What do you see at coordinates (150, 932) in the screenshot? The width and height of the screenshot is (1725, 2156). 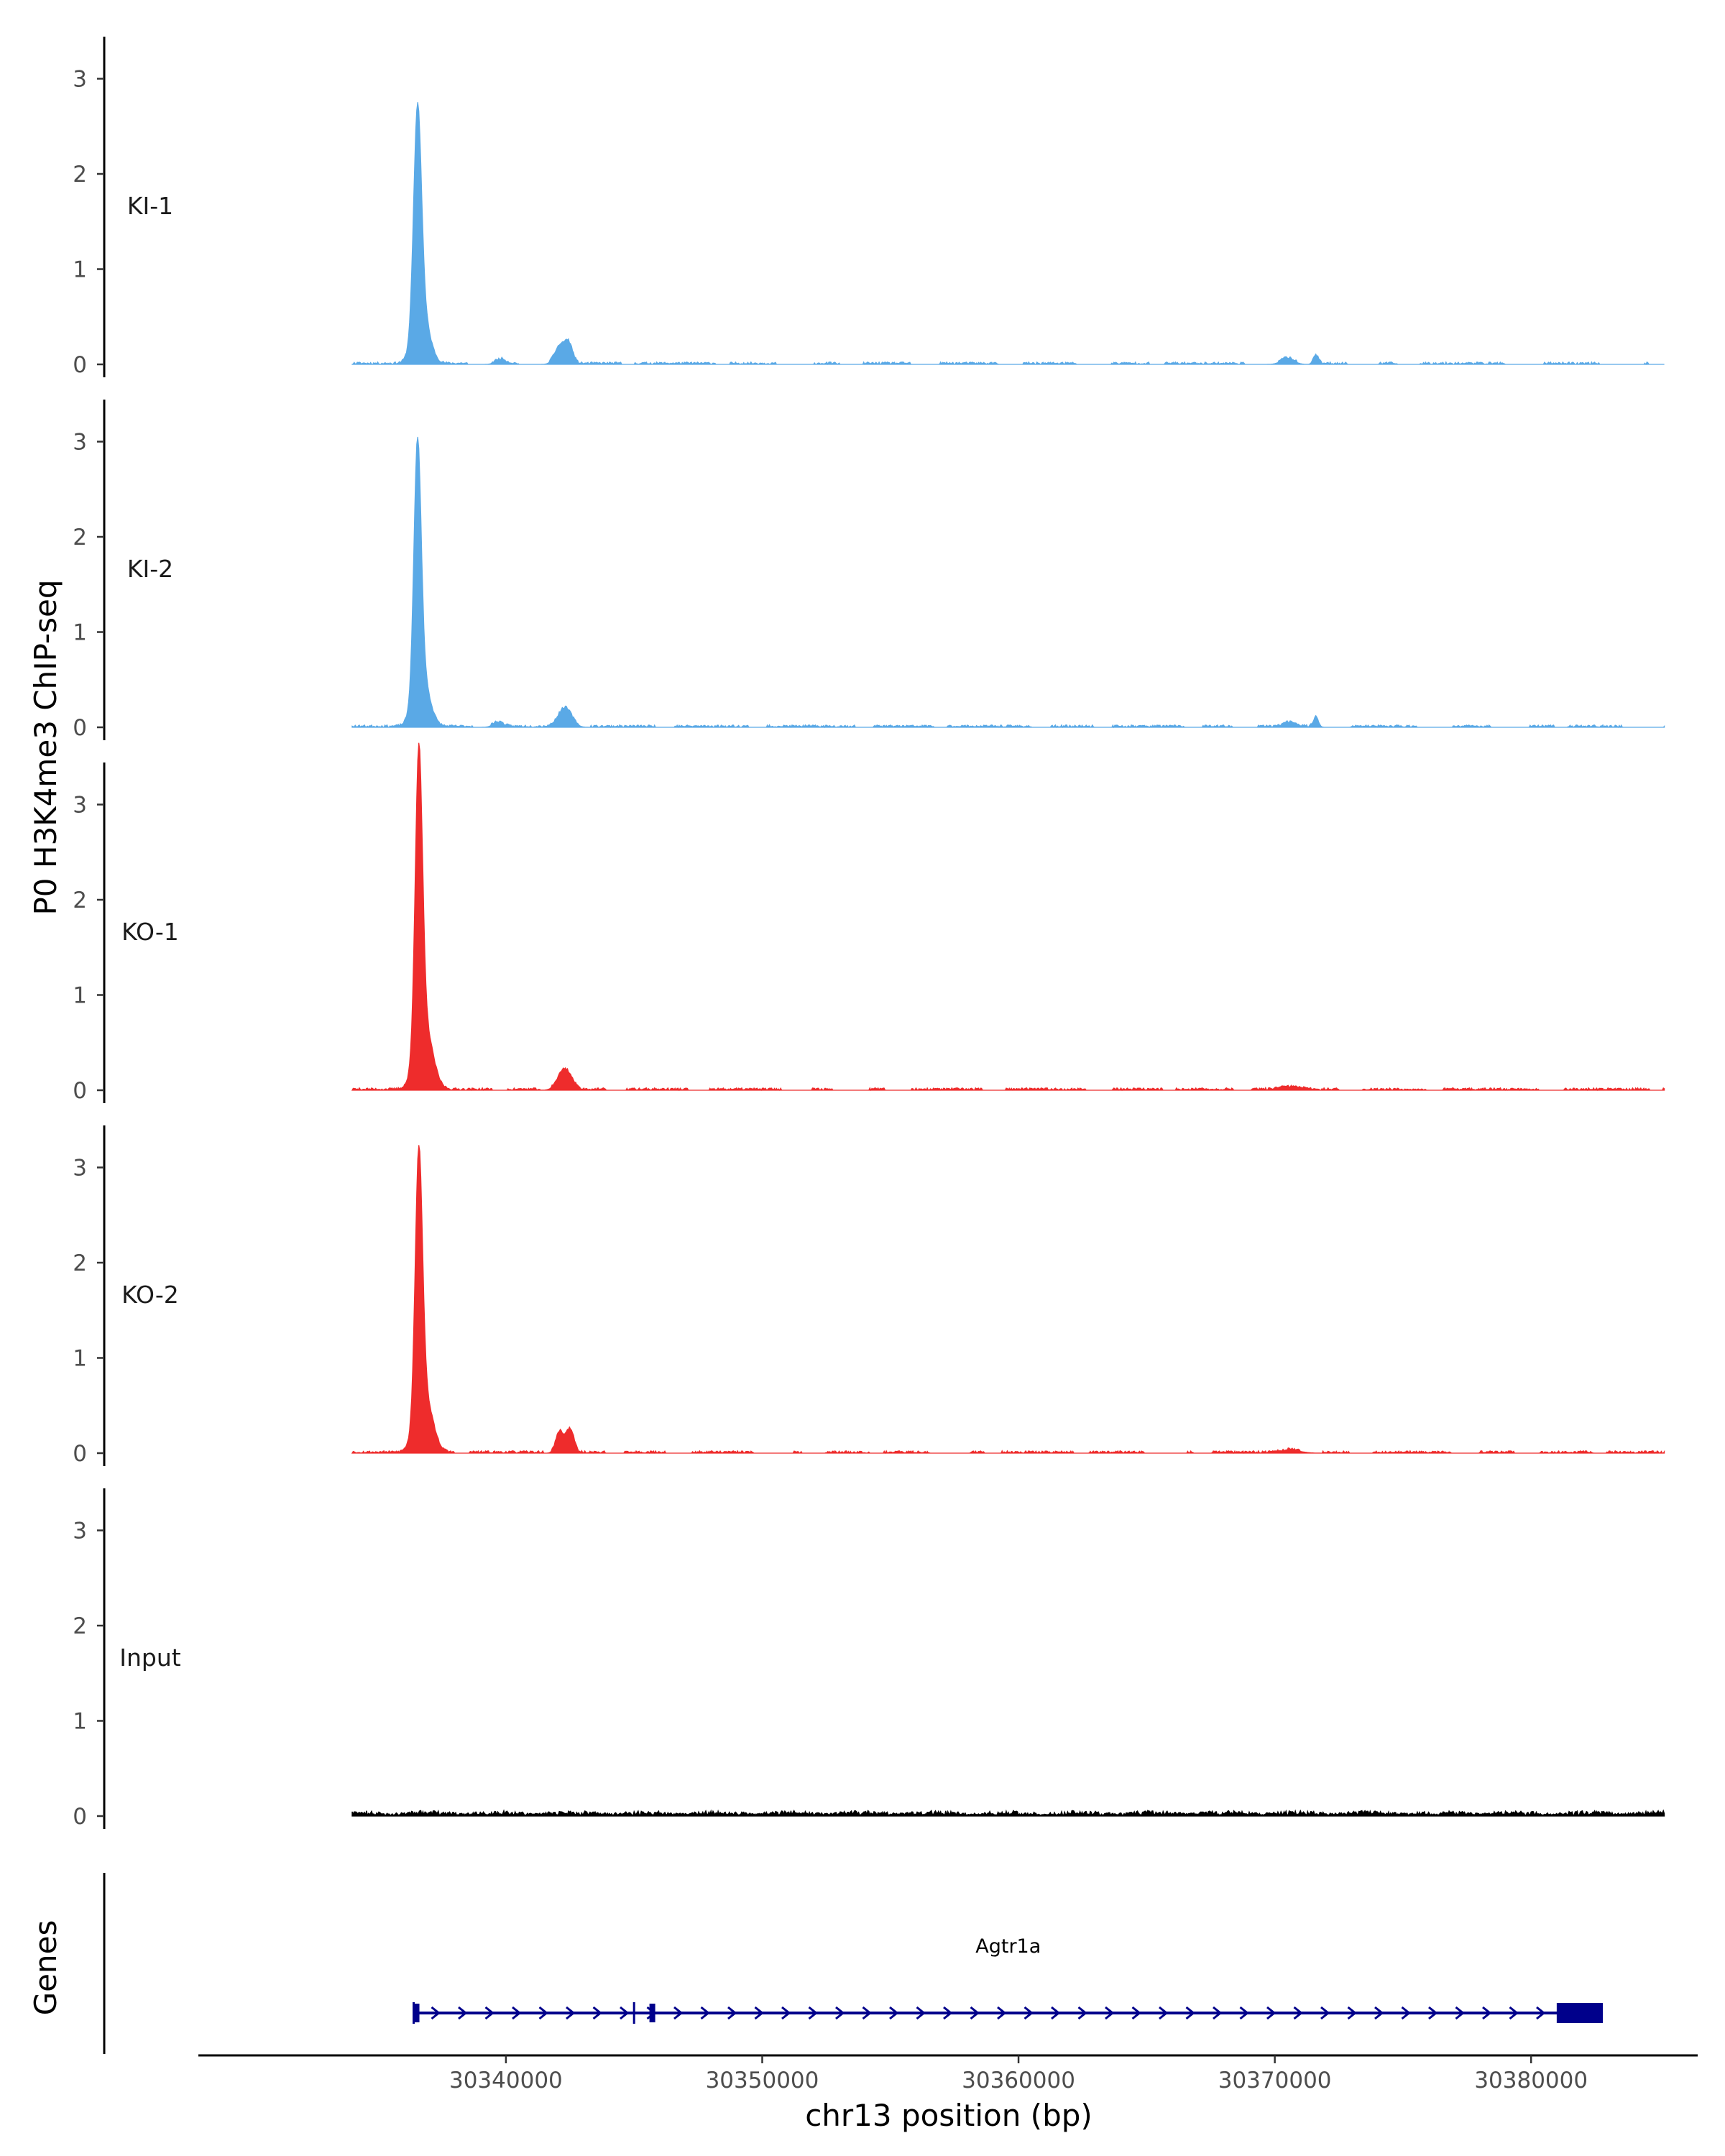 I see `track-label: KO-1` at bounding box center [150, 932].